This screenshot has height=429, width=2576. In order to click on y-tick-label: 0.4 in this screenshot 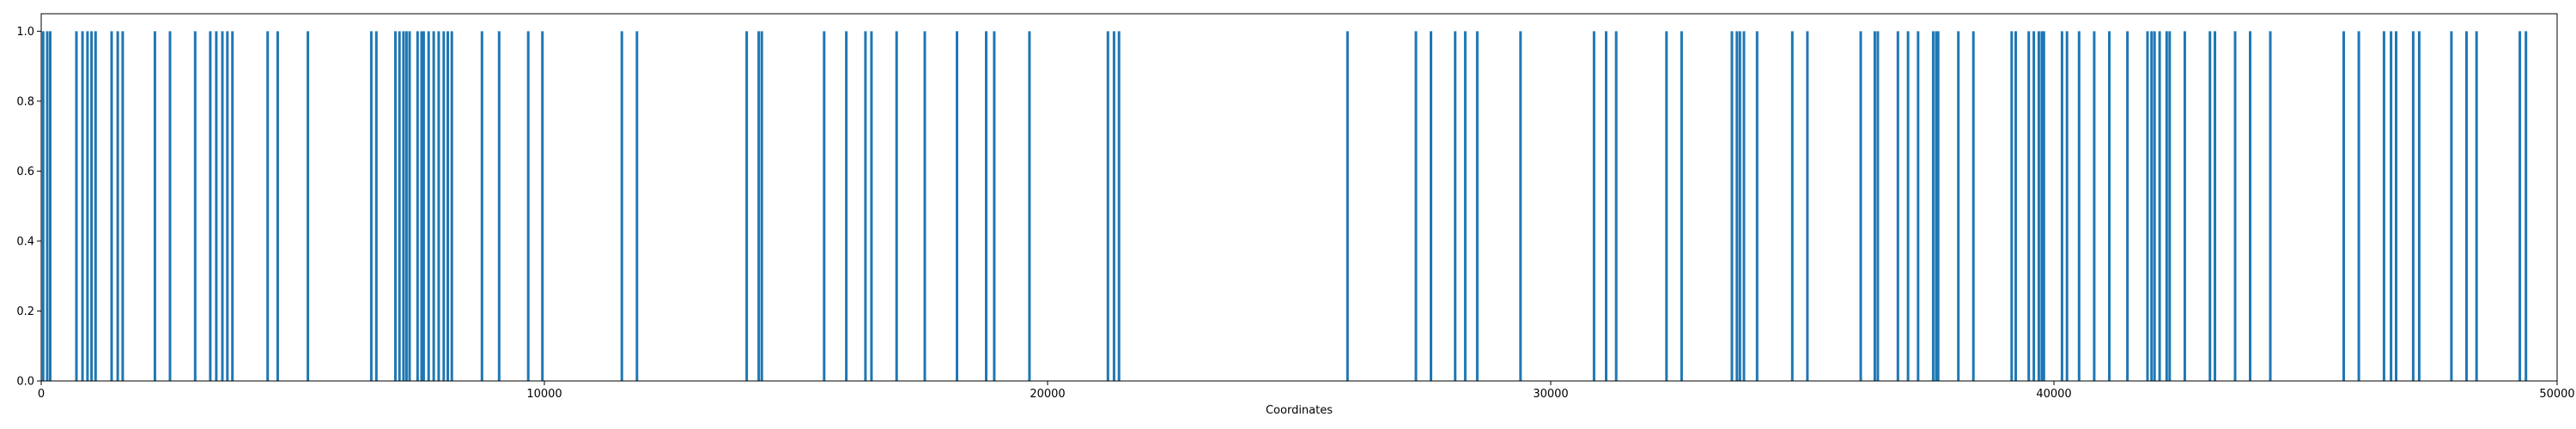, I will do `click(25, 241)`.